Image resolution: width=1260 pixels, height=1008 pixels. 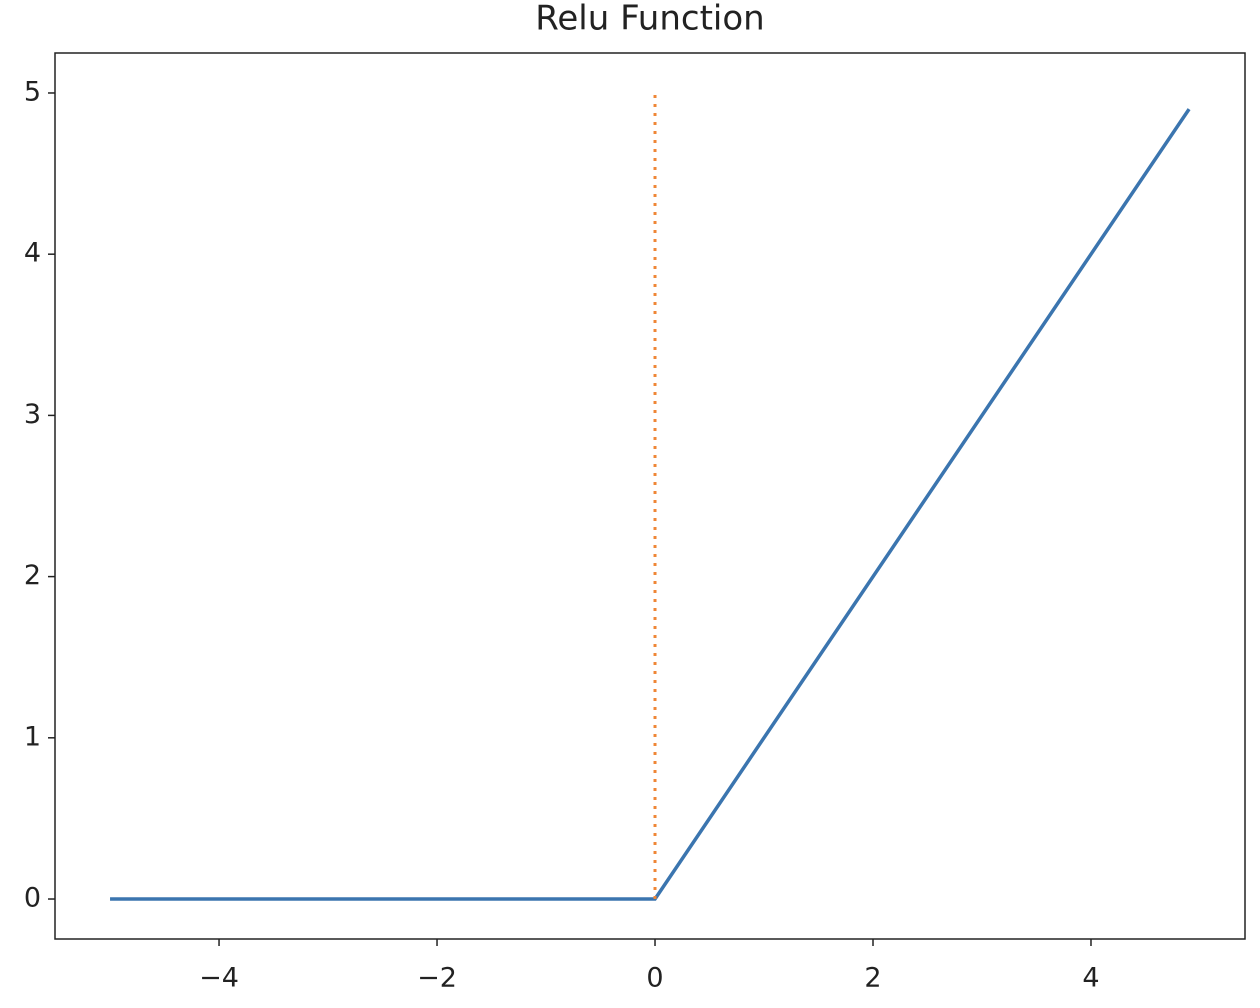 What do you see at coordinates (32, 253) in the screenshot?
I see `y-tick-label: 4` at bounding box center [32, 253].